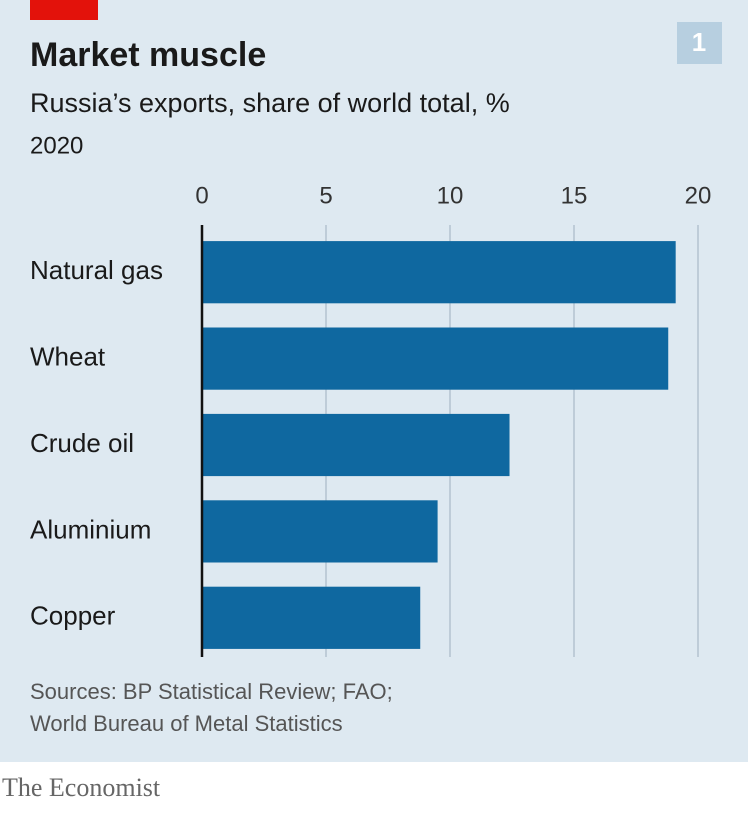 This screenshot has width=748, height=816. I want to click on source-note: Sources: BP Statistical Review; FAO;, so click(211, 691).